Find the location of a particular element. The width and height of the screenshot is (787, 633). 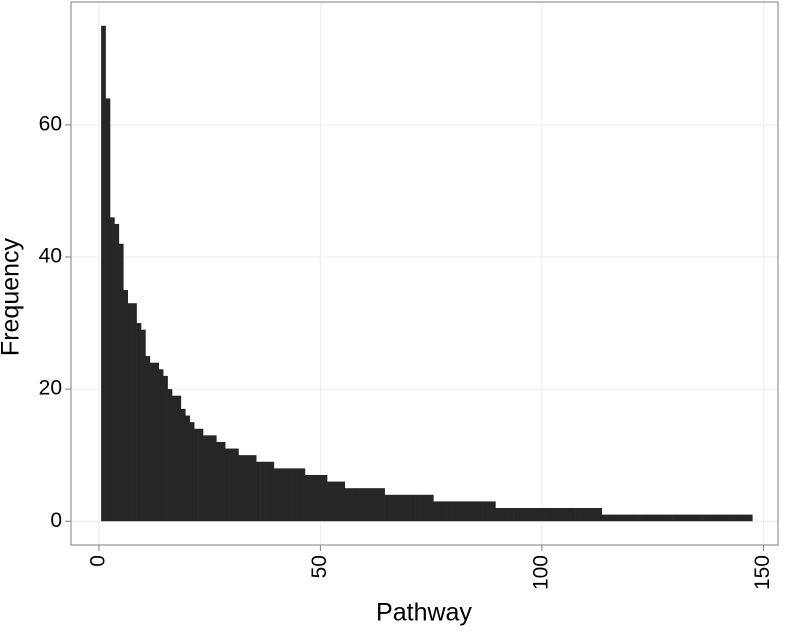

x-tick-label: 150 is located at coordinates (762, 572).